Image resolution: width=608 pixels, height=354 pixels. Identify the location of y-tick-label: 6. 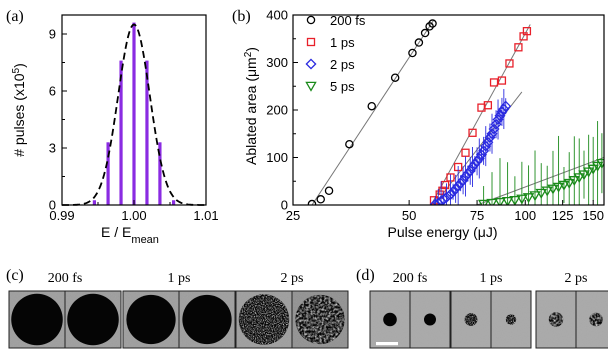
(52, 91).